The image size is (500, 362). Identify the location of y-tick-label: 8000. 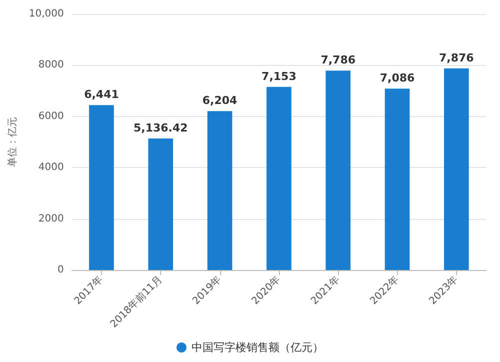
(51, 65).